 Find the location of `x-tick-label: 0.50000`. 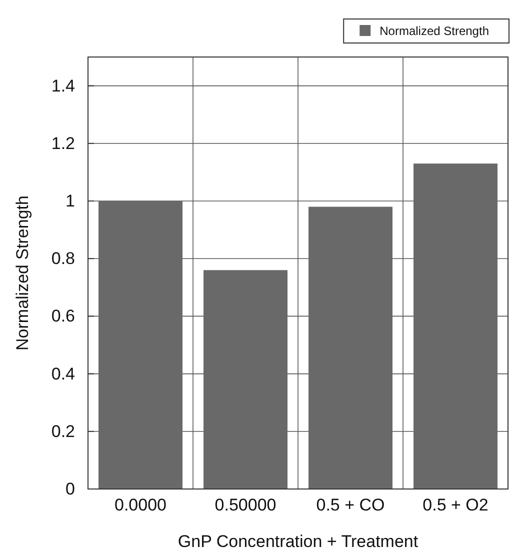

x-tick-label: 0.50000 is located at coordinates (245, 505).